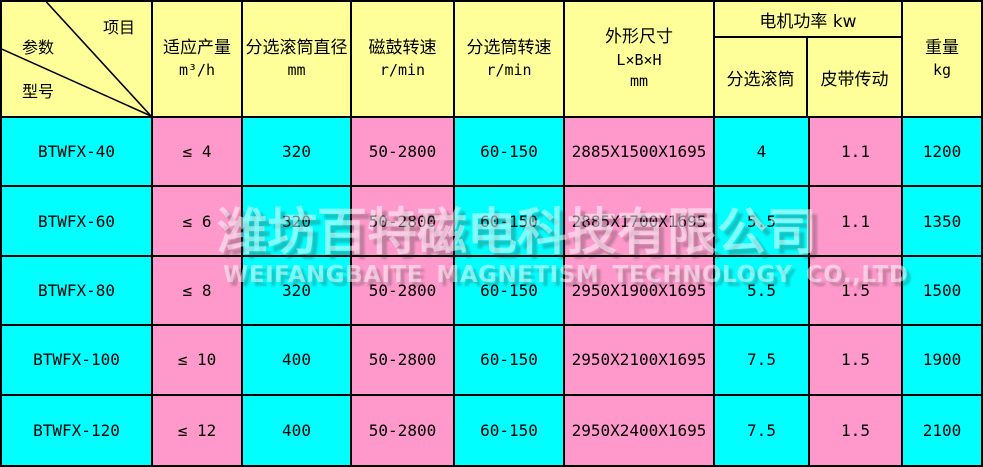 The width and height of the screenshot is (983, 467). I want to click on header-weight-unit: kg, so click(942, 70).